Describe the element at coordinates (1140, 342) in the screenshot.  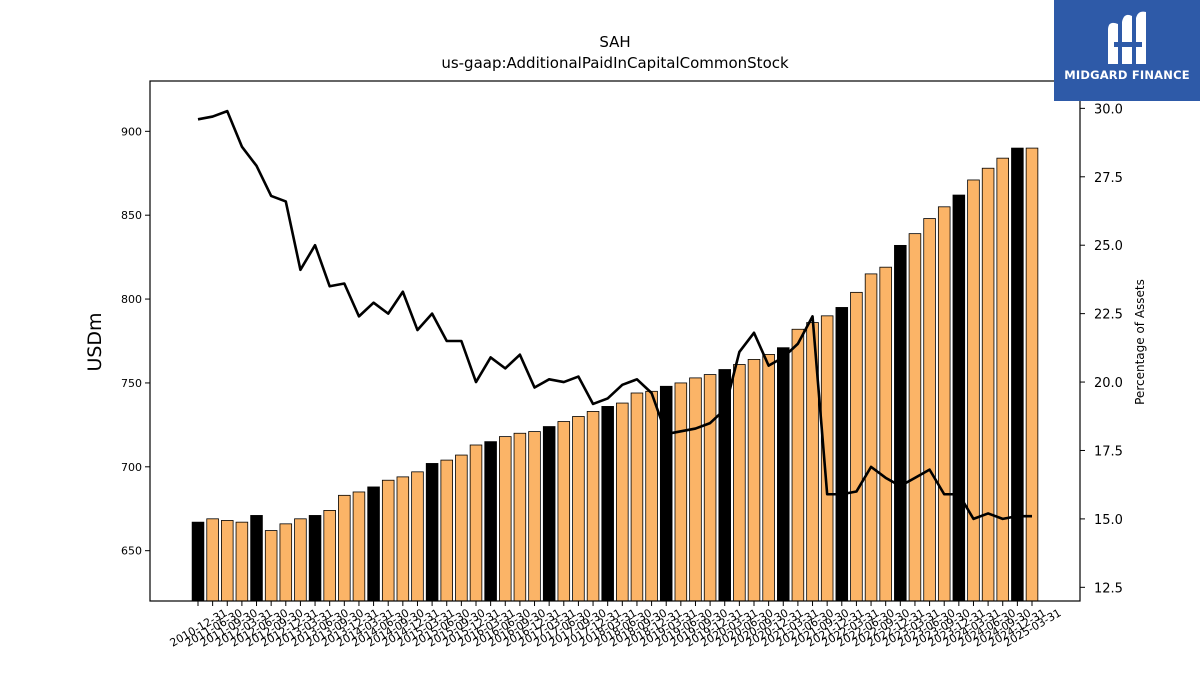
I see `y2-axis-label: Percentage of Assets` at that location.